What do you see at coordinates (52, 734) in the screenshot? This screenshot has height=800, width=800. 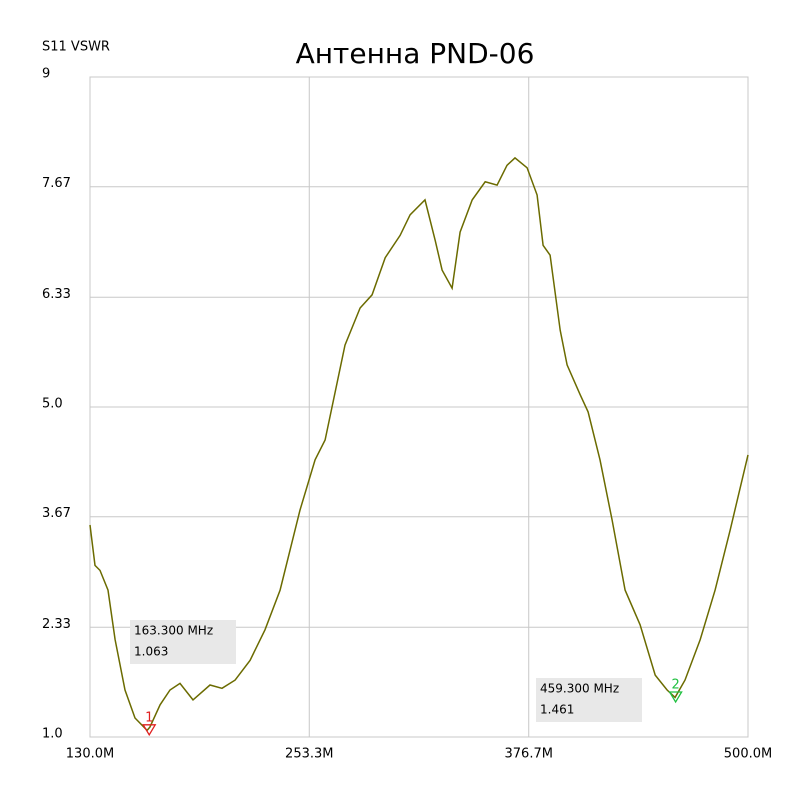 I see `y-tick-label: 1.0` at bounding box center [52, 734].